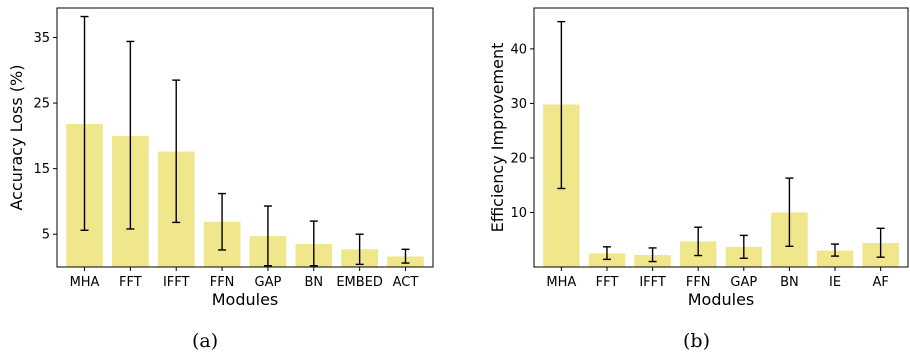 The width and height of the screenshot is (910, 356). I want to click on y-tick-label-5: 5, so click(46, 235).